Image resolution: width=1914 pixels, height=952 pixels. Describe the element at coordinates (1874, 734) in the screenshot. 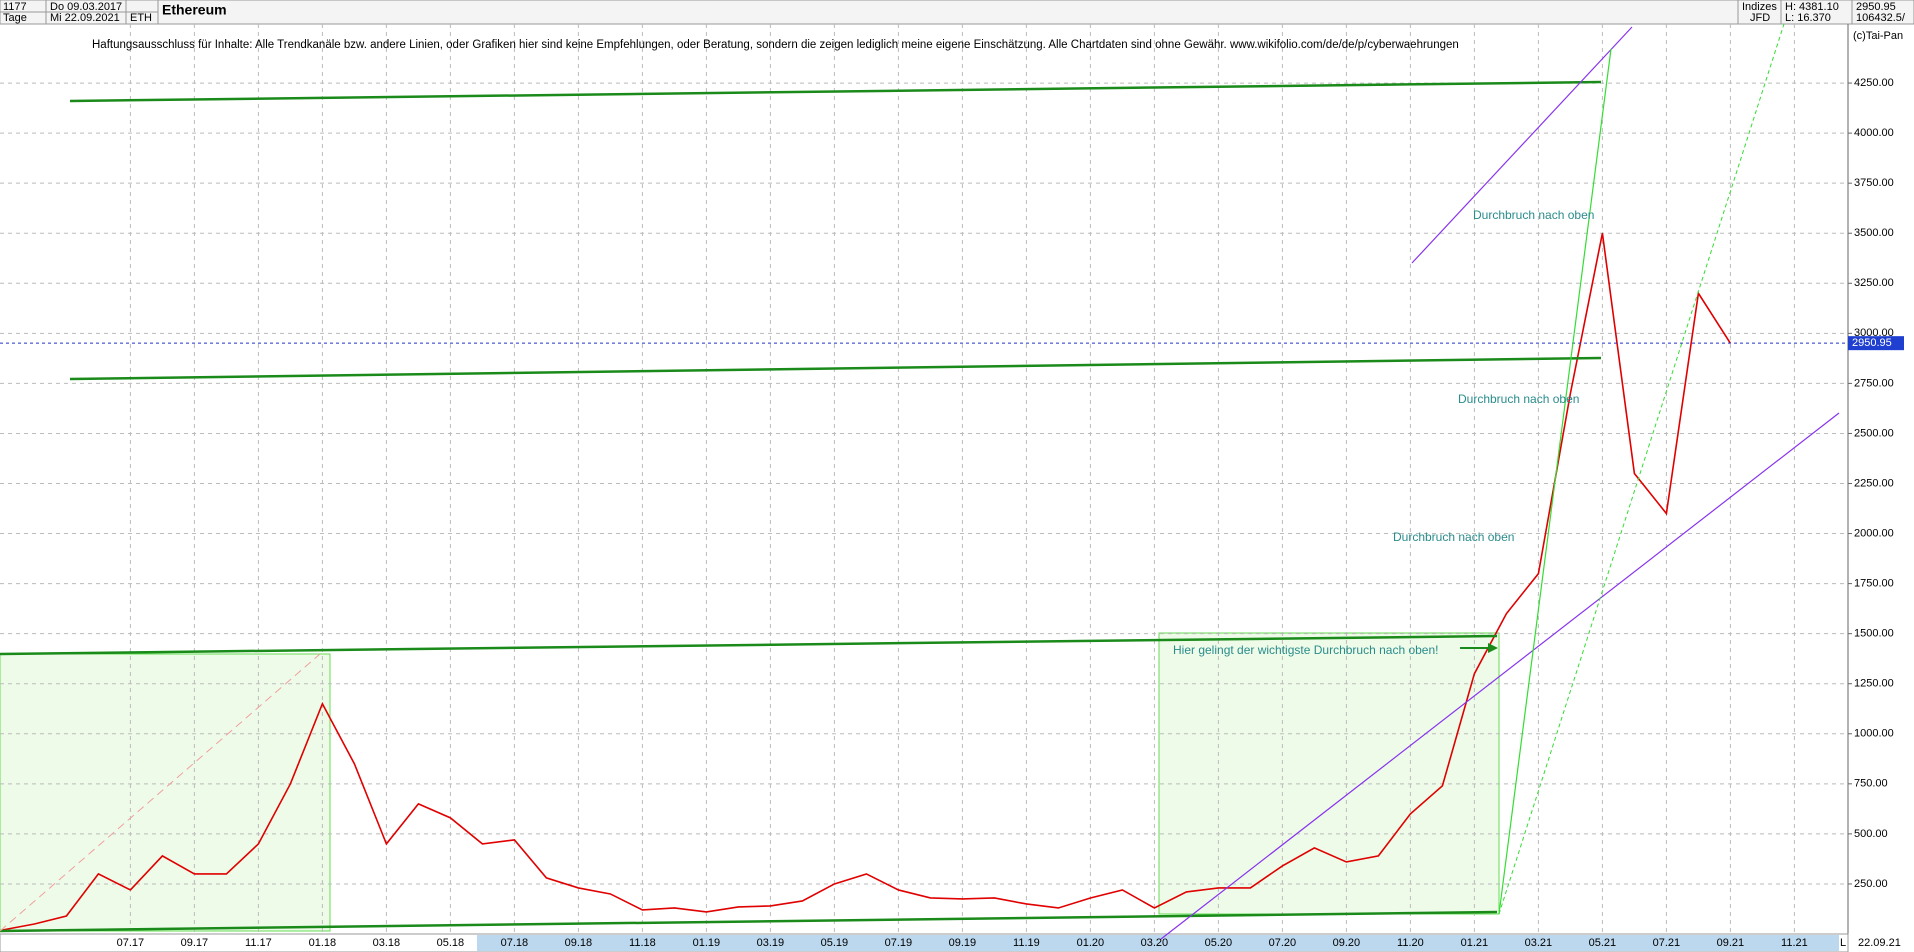

I see `y-tick-label: 1000.00` at that location.